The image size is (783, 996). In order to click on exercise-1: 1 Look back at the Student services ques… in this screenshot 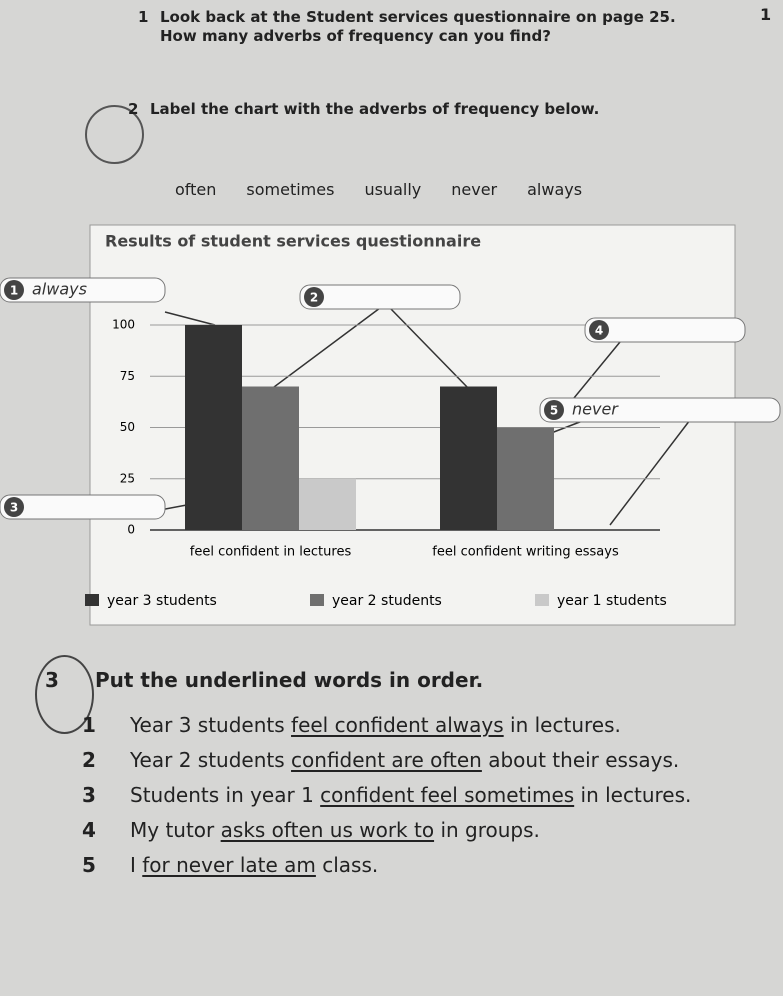, I will do `click(409, 27)`.